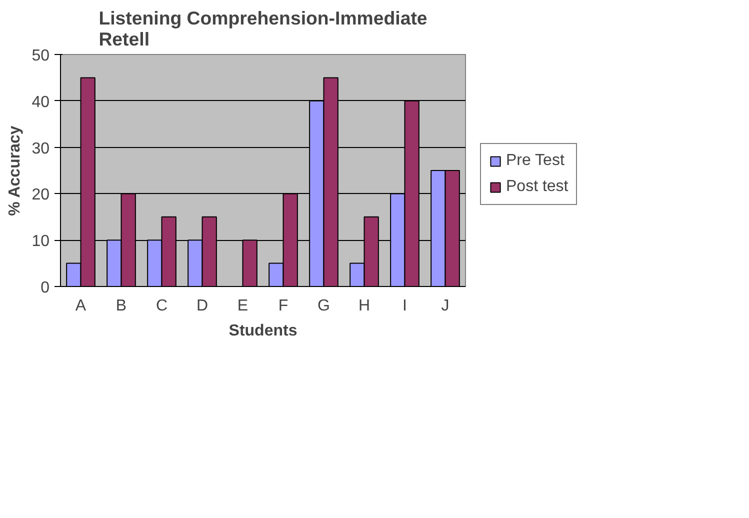 The width and height of the screenshot is (749, 518). I want to click on y-tick-label: 20, so click(41, 195).